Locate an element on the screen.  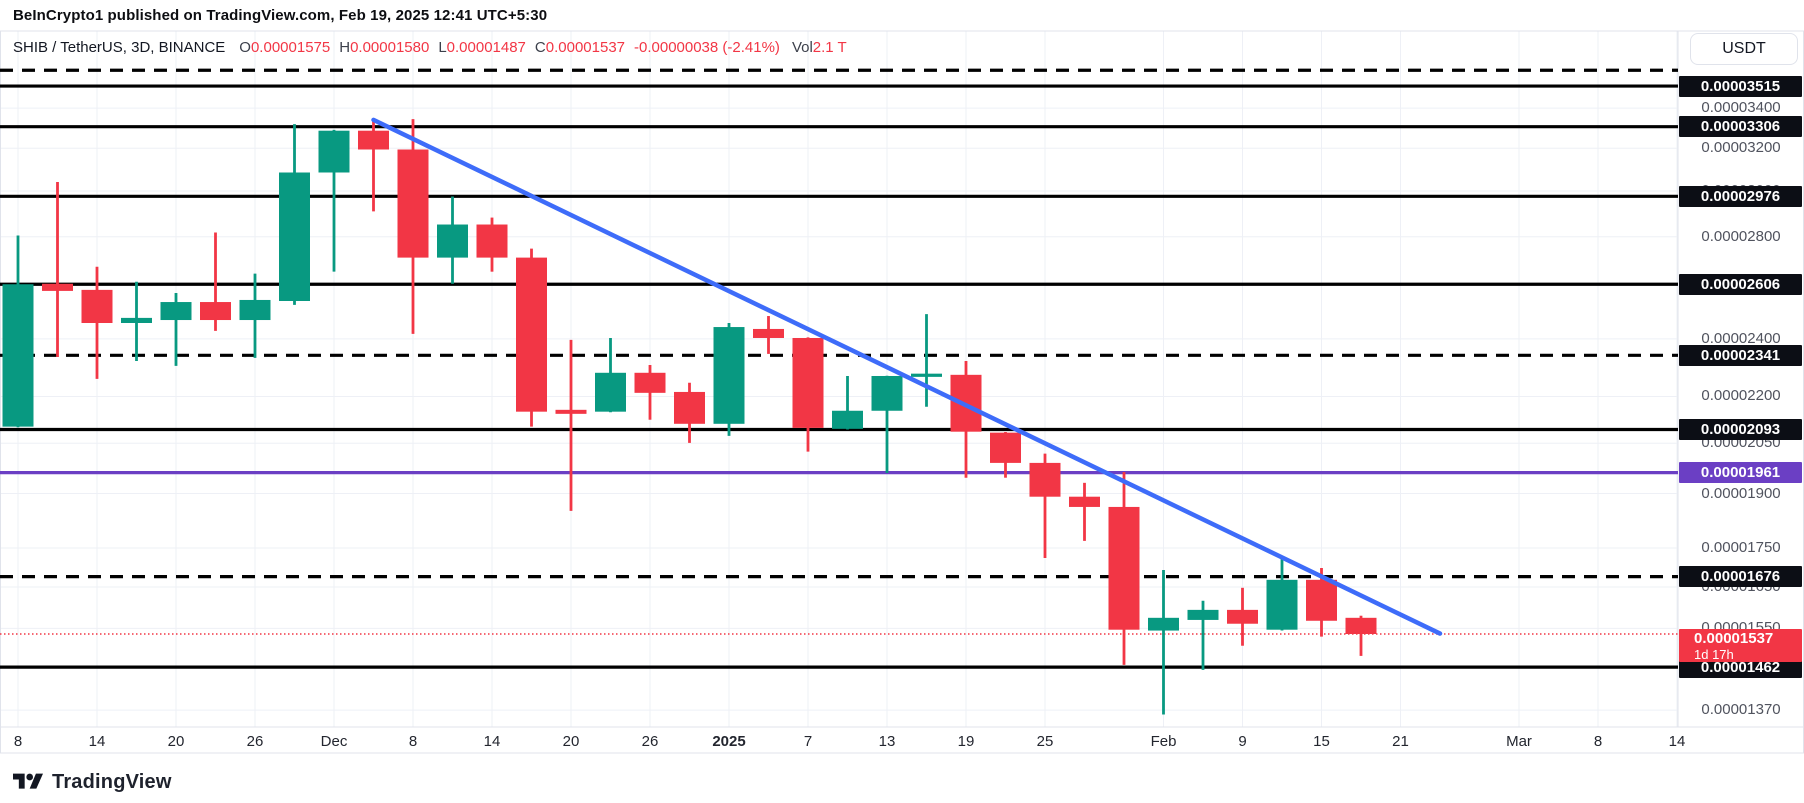
y-axis-tick: 0.00001370 is located at coordinates (1741, 710).